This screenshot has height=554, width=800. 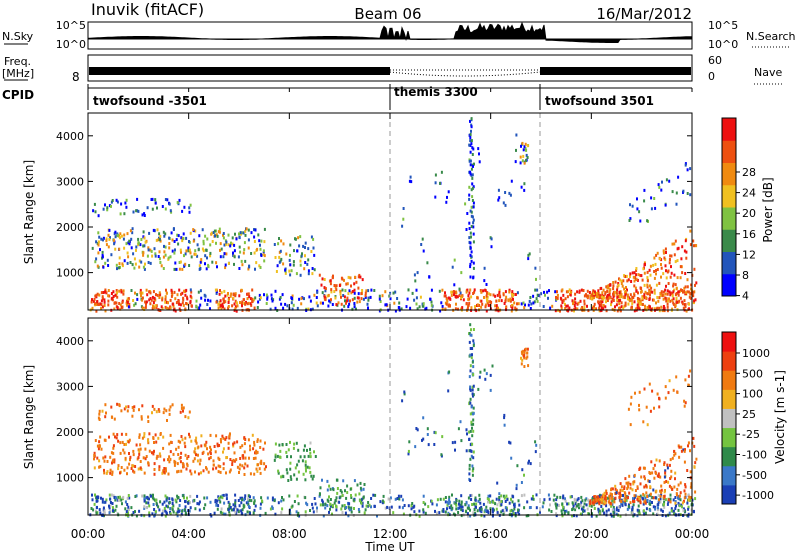 I want to click on power_panel-ytick-label: 2000, so click(x=70, y=227).